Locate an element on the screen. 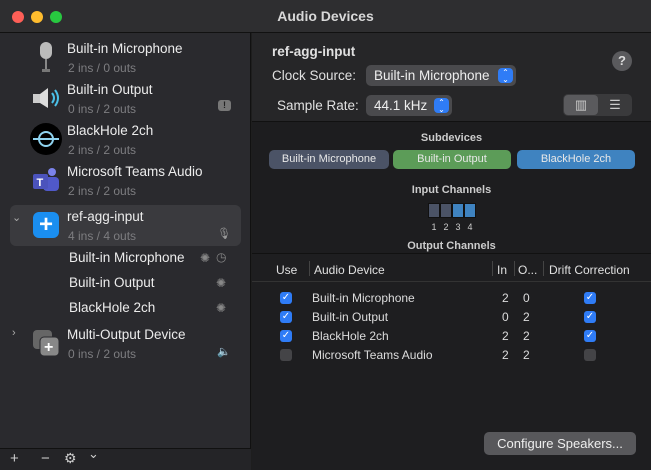 The height and width of the screenshot is (470, 651). clock-source-label: Clock Source: is located at coordinates (314, 75).